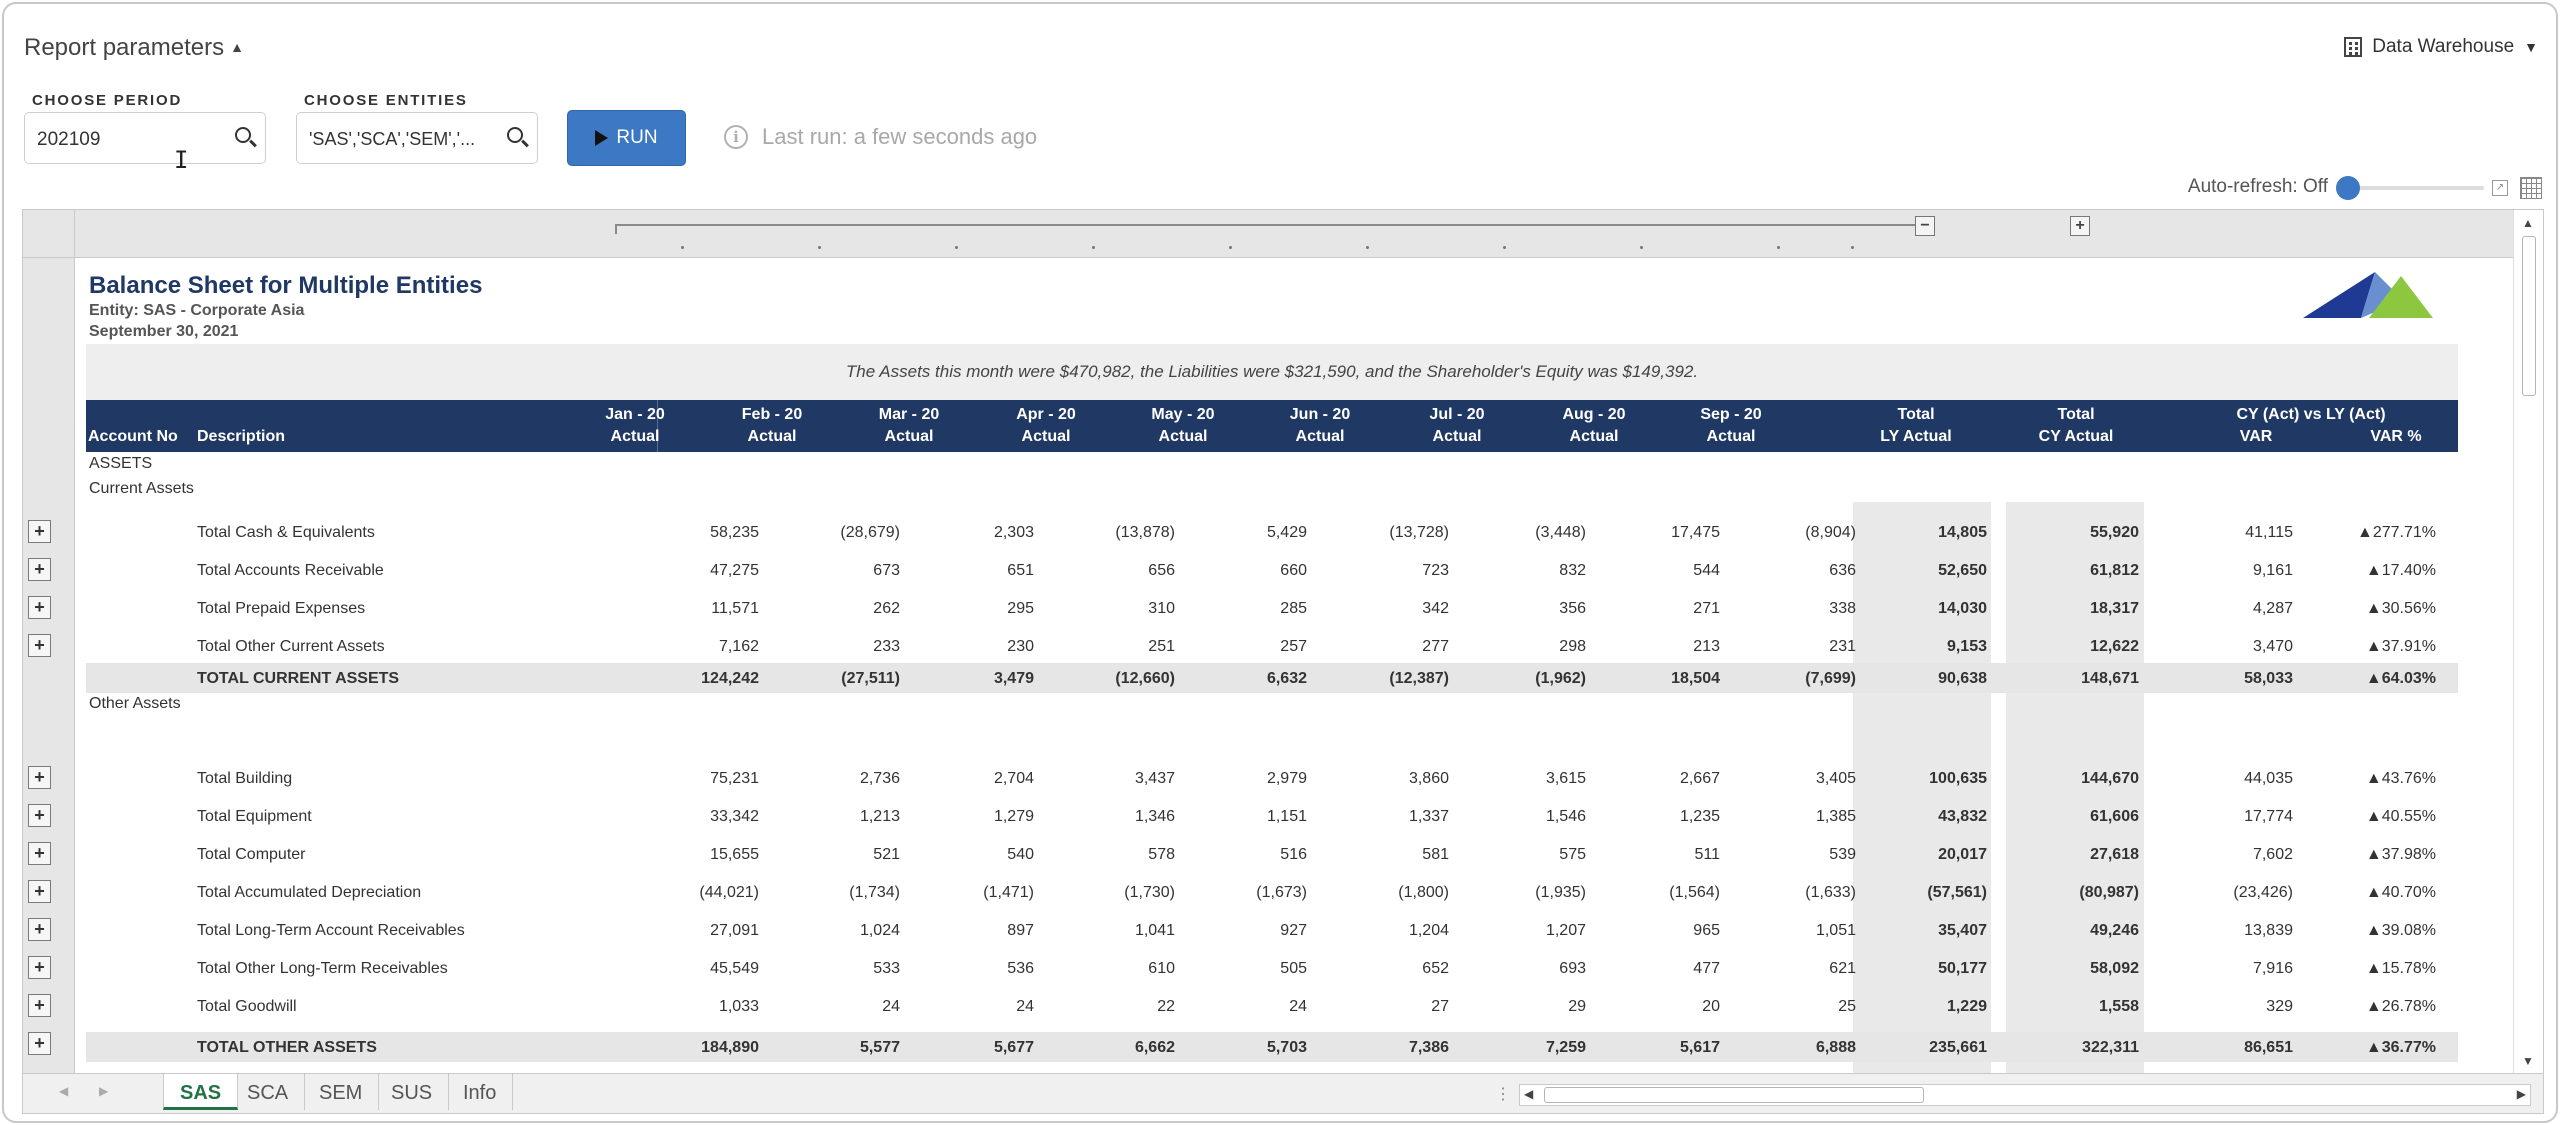 The image size is (2560, 1125). What do you see at coordinates (879, 816) in the screenshot?
I see `month-value-cell: 1,213` at bounding box center [879, 816].